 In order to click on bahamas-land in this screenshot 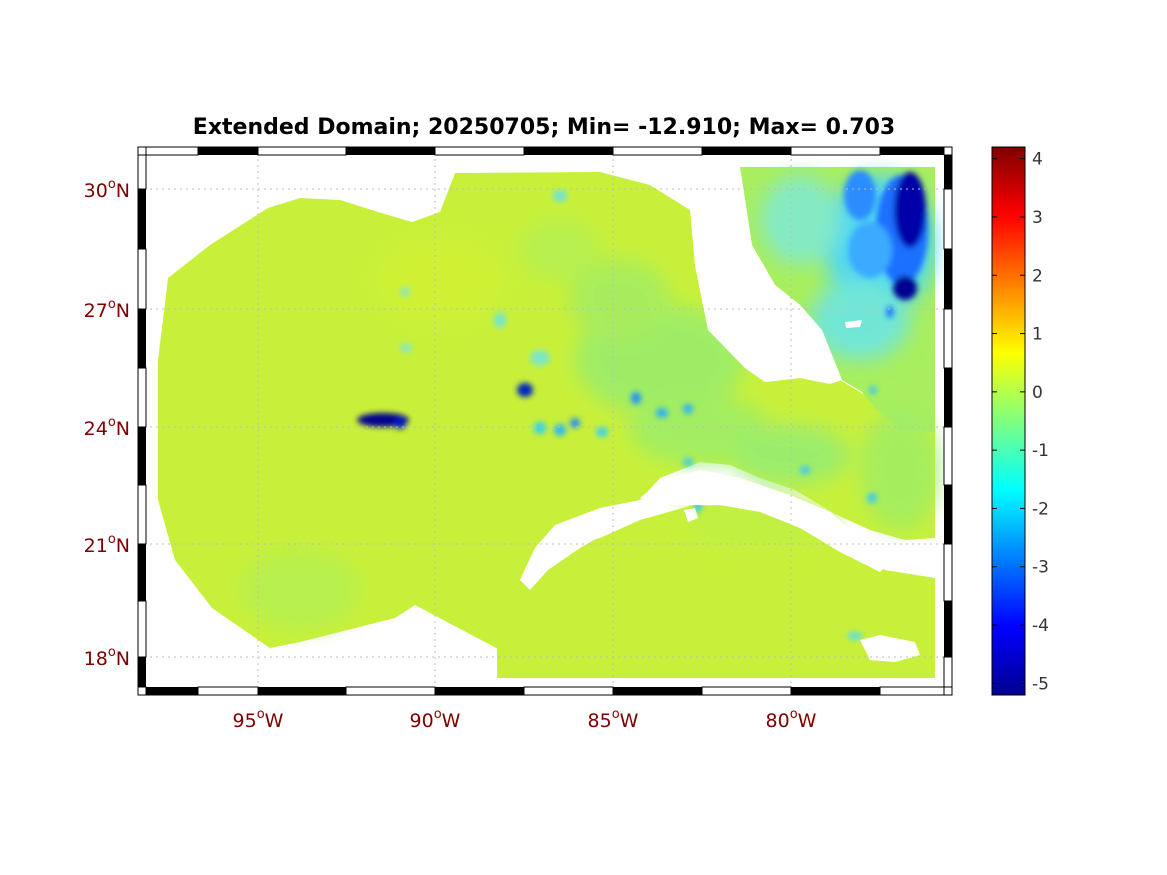, I will do `click(853, 324)`.